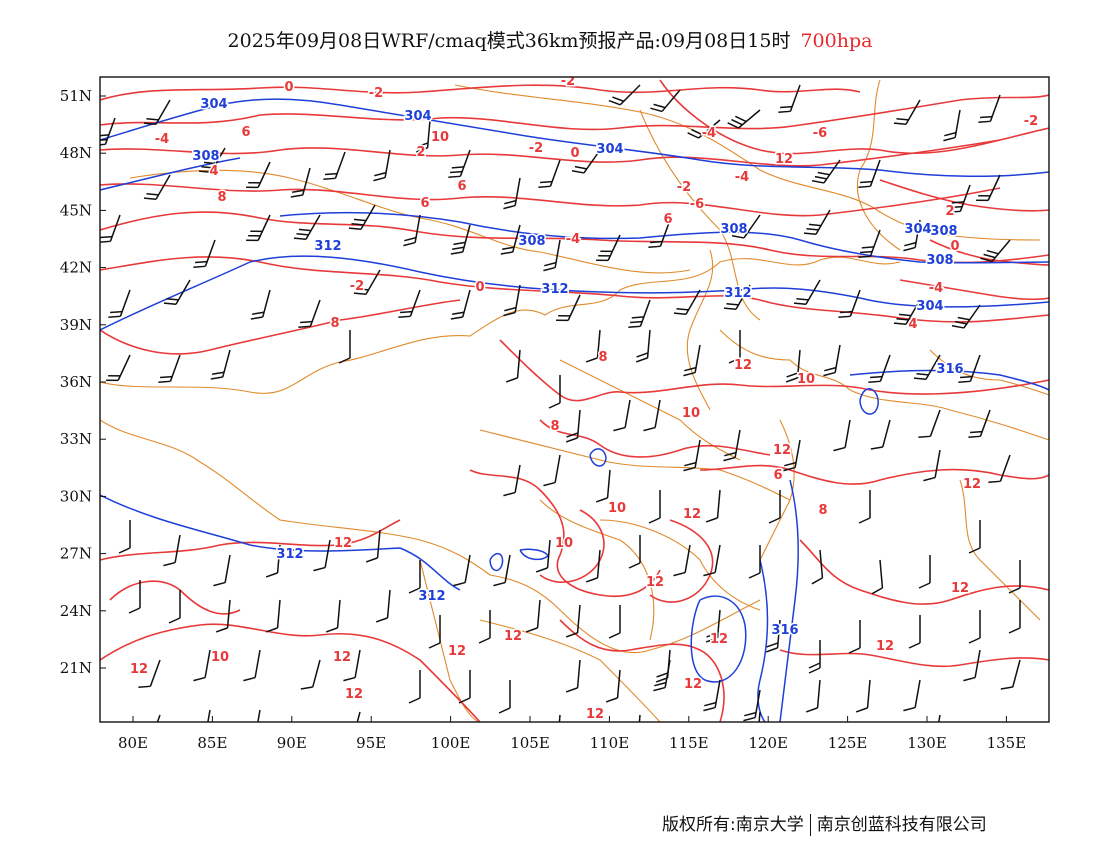  Describe the element at coordinates (76, 496) in the screenshot. I see `lat-label: 30N` at that location.